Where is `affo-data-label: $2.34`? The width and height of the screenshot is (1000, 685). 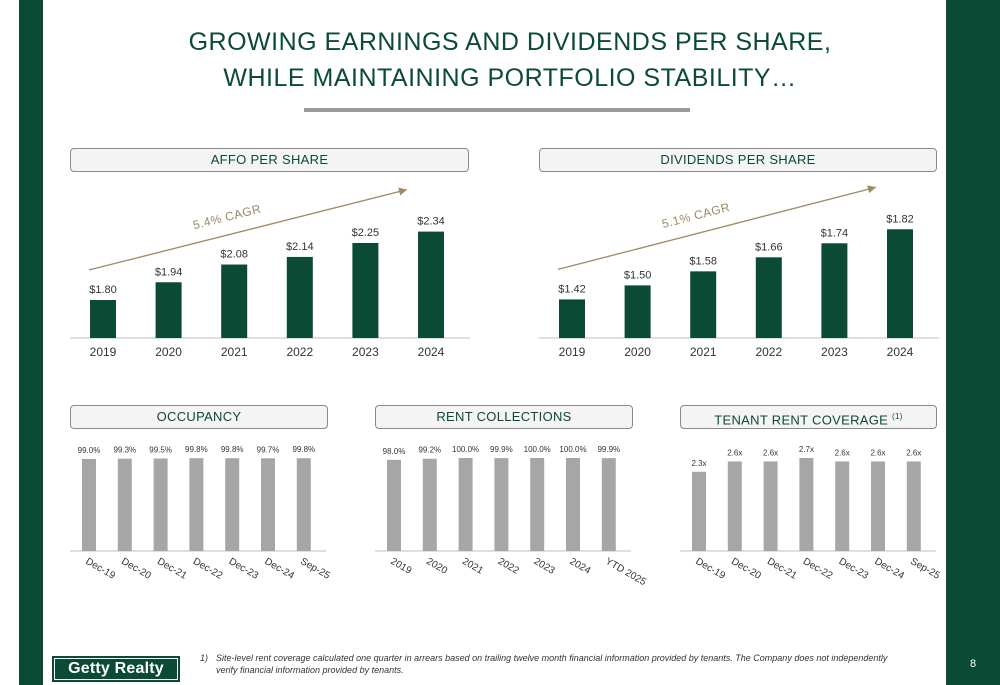
affo-data-label: $2.34 is located at coordinates (431, 222).